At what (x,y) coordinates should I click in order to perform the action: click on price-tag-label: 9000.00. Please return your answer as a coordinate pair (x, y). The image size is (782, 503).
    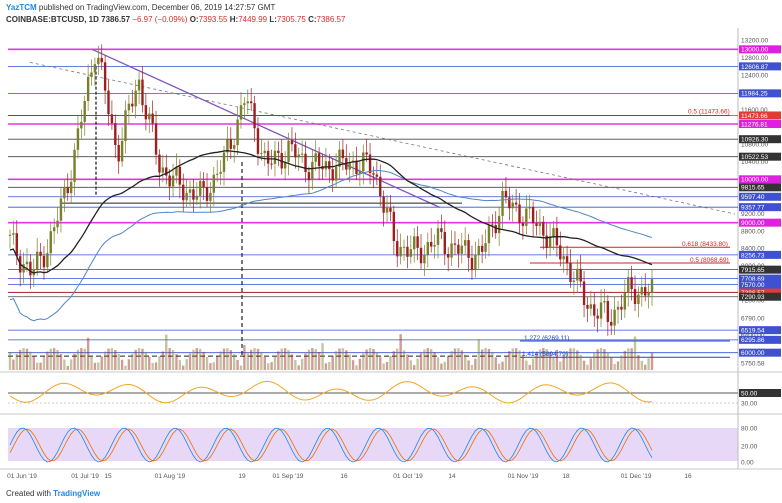
    Looking at the image, I should click on (753, 223).